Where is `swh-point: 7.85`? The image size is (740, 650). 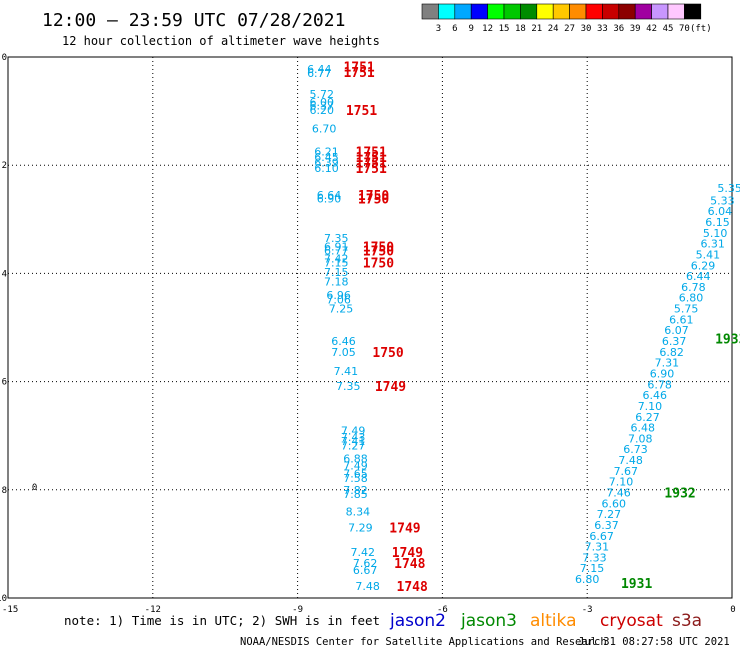
swh-point: 7.85 is located at coordinates (355, 494).